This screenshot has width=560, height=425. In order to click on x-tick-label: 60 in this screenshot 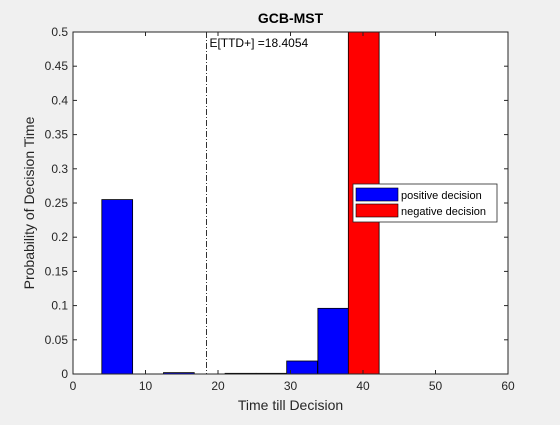, I will do `click(508, 386)`.